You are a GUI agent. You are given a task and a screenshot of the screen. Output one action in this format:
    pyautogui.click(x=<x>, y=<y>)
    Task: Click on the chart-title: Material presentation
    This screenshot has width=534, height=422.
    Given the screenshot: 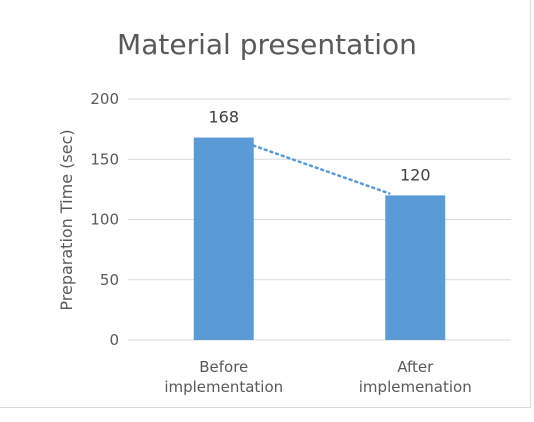 What is the action you would take?
    pyautogui.click(x=267, y=44)
    